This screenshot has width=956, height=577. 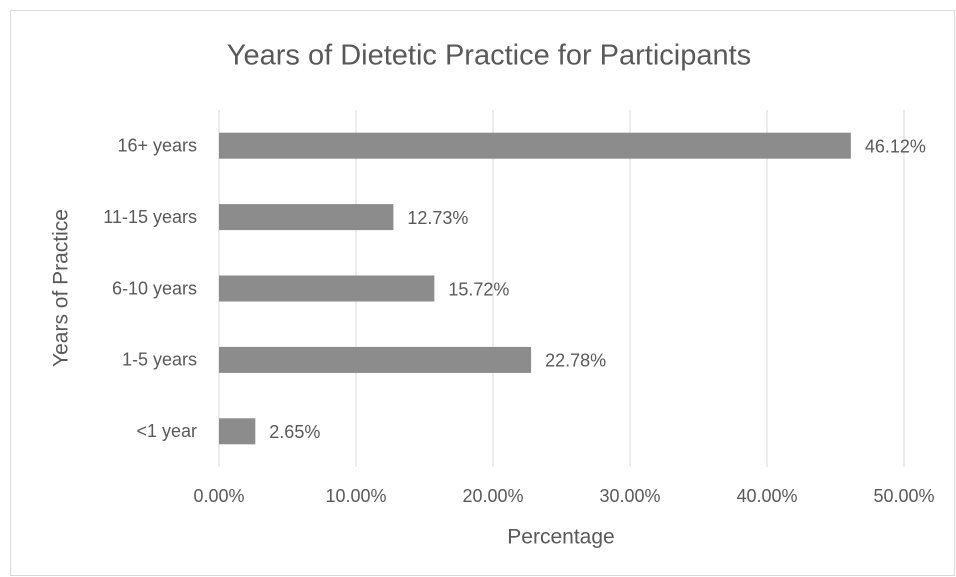 What do you see at coordinates (895, 146) in the screenshot?
I see `data-label: 46.12%` at bounding box center [895, 146].